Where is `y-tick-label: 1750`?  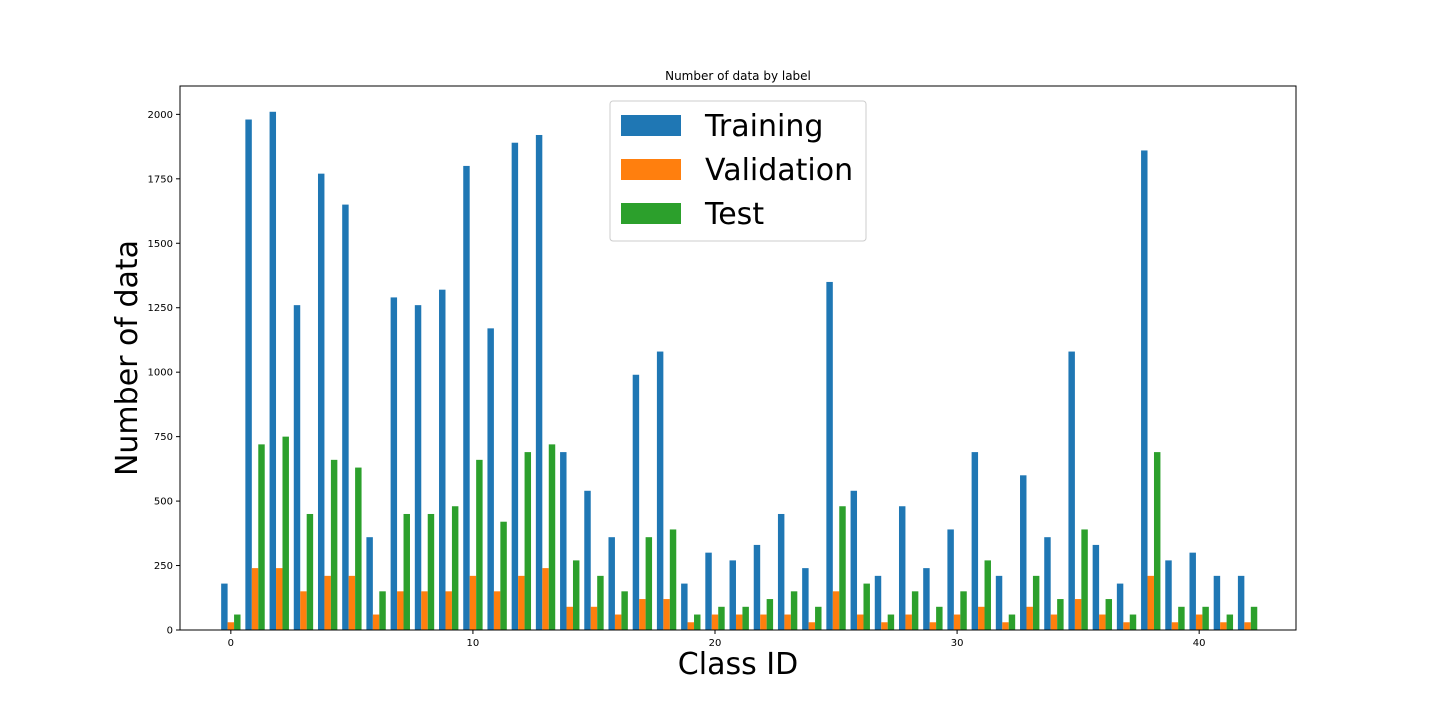 y-tick-label: 1750 is located at coordinates (160, 179).